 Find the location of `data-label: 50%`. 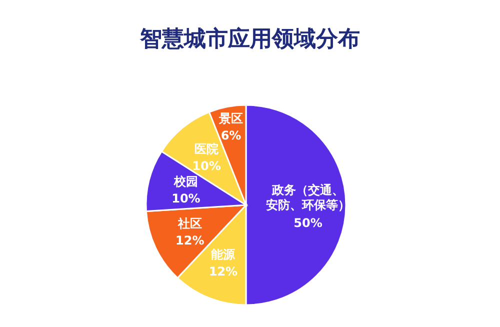

data-label: 50% is located at coordinates (308, 223).